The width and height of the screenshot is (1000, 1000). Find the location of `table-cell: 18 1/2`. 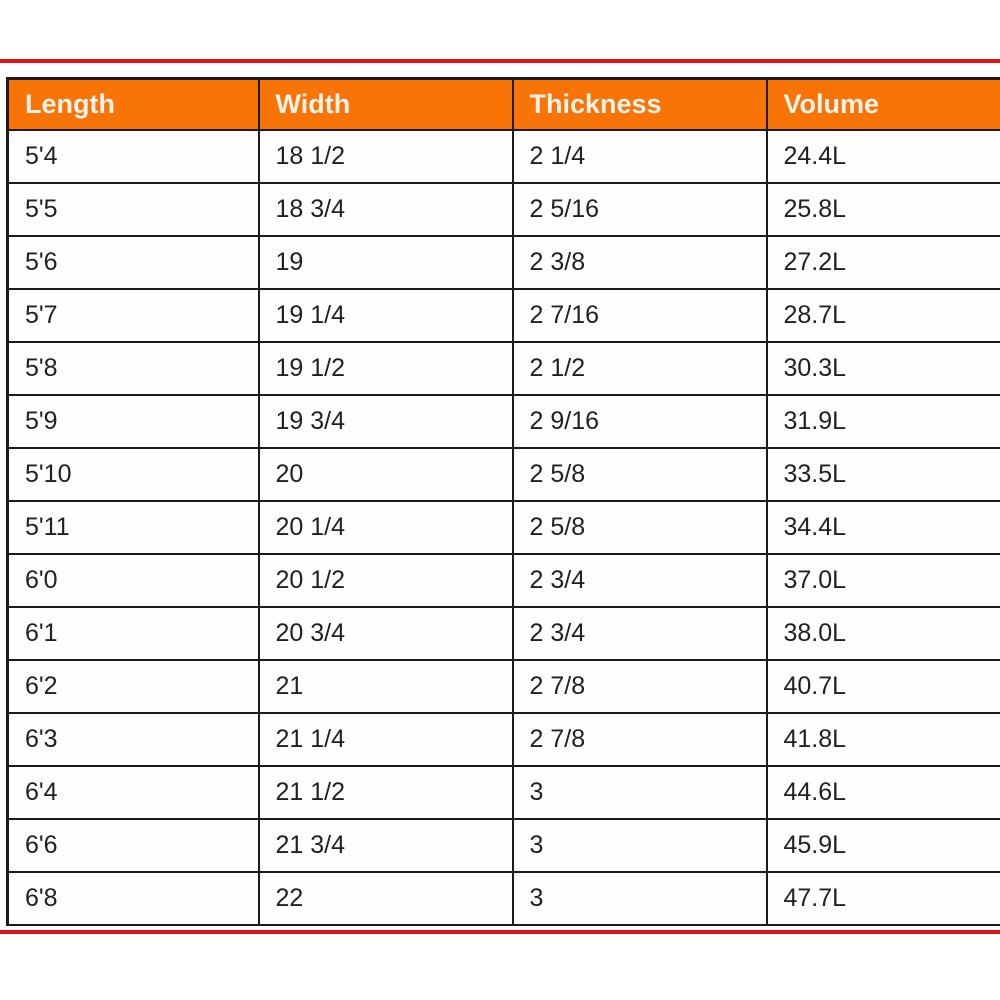

table-cell: 18 1/2 is located at coordinates (385, 156).